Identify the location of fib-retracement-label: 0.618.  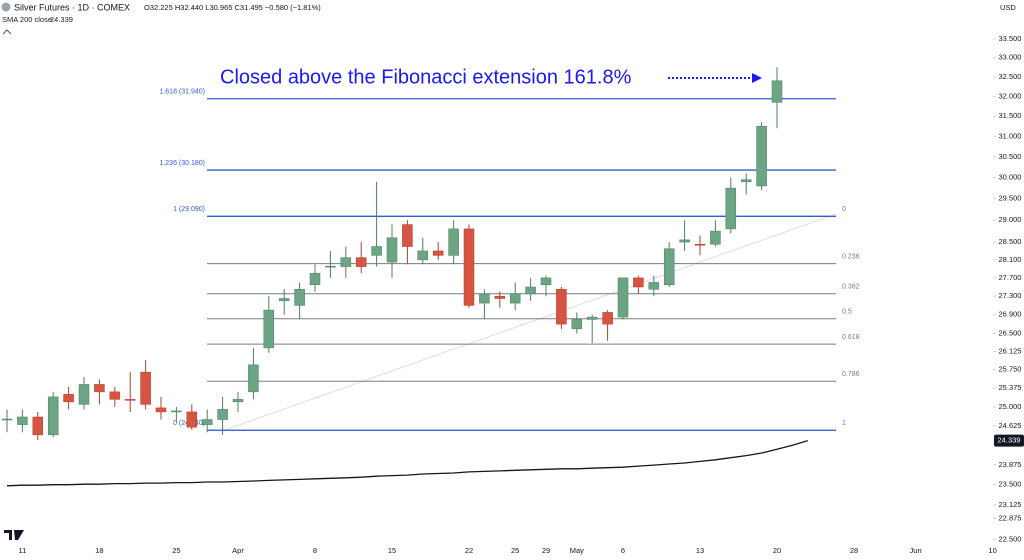
(851, 337).